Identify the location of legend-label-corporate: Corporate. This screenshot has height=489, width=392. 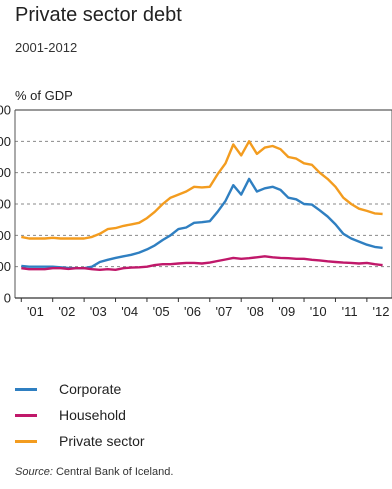
(90, 389).